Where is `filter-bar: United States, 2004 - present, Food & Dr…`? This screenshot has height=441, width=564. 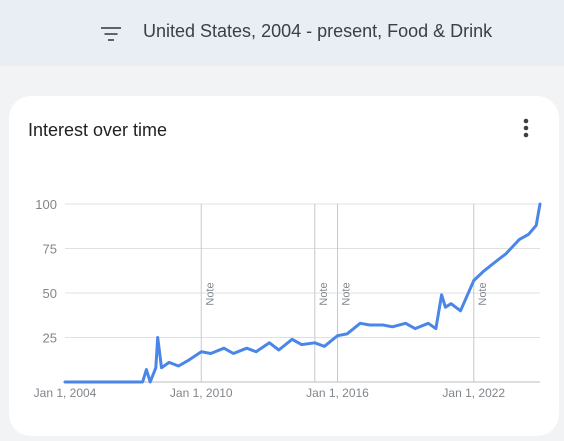 filter-bar: United States, 2004 - present, Food & Dr… is located at coordinates (282, 33).